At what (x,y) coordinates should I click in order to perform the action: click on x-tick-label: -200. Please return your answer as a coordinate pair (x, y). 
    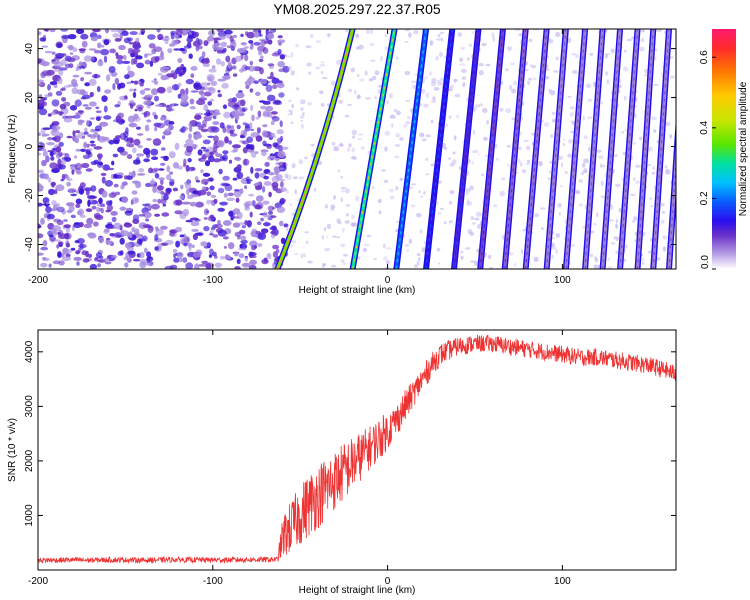
    Looking at the image, I should click on (38, 280).